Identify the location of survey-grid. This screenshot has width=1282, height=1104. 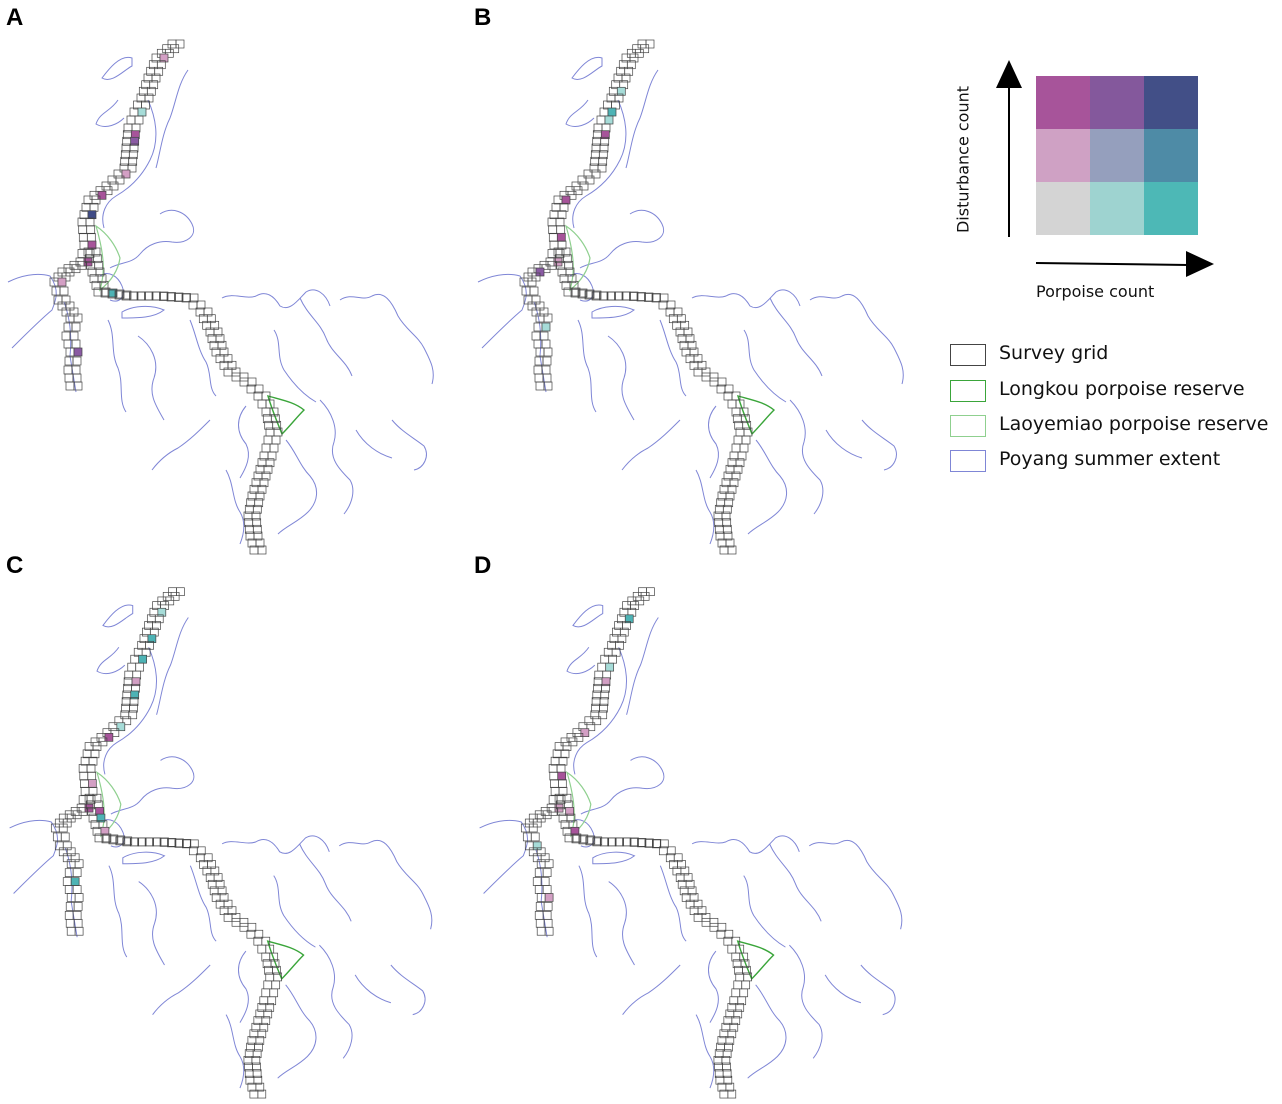
(636, 297).